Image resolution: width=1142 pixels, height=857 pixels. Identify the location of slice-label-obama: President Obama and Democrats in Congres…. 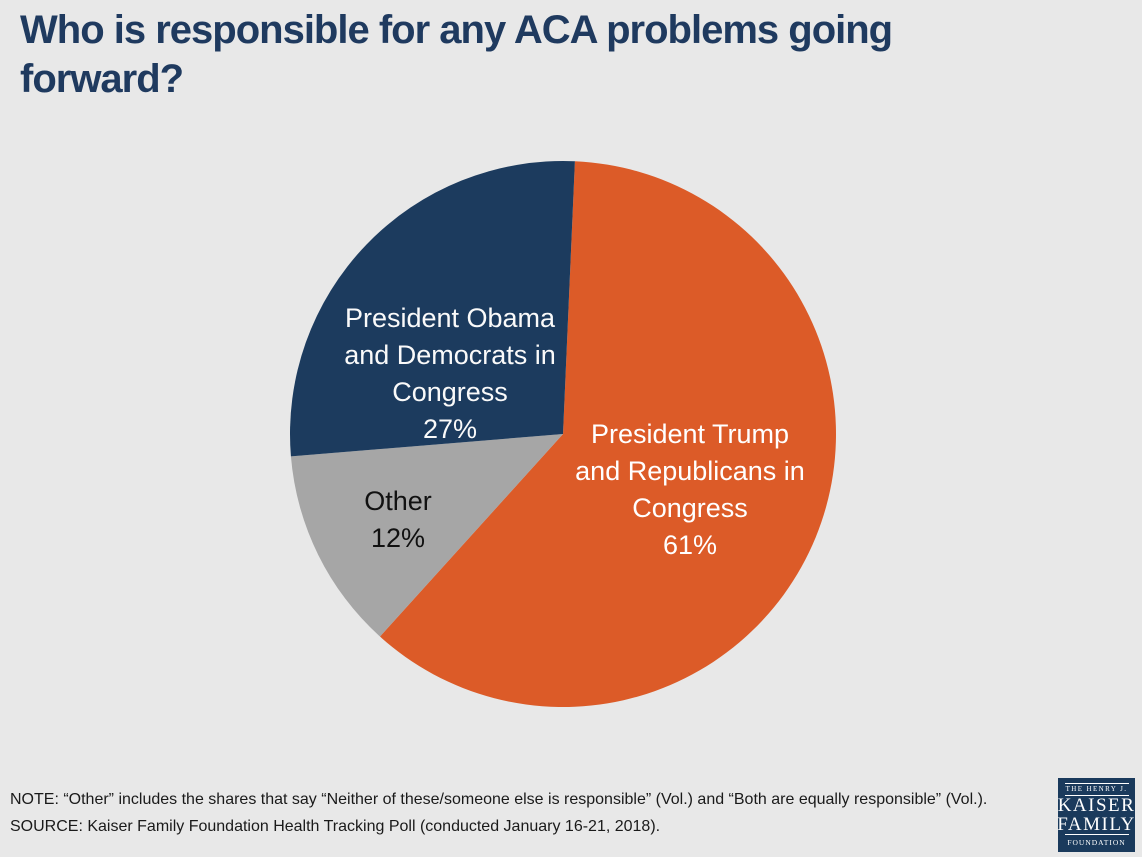
(450, 373).